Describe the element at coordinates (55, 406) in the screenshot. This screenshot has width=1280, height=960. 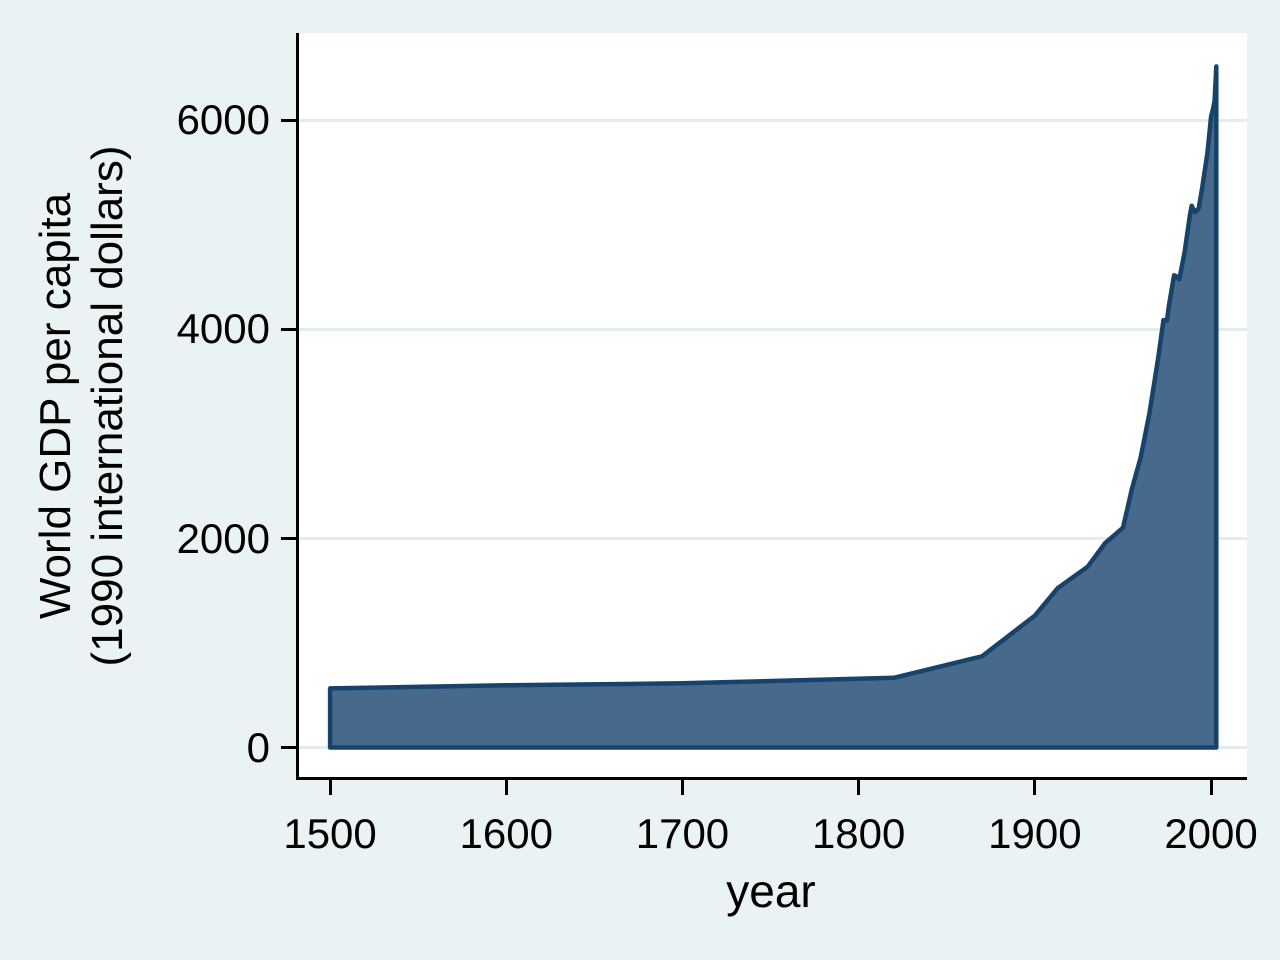
I see `y-axis-title-line1: World GDP per capita` at that location.